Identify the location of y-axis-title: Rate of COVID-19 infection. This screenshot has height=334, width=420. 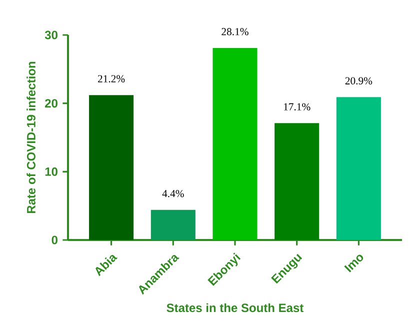
(31, 138).